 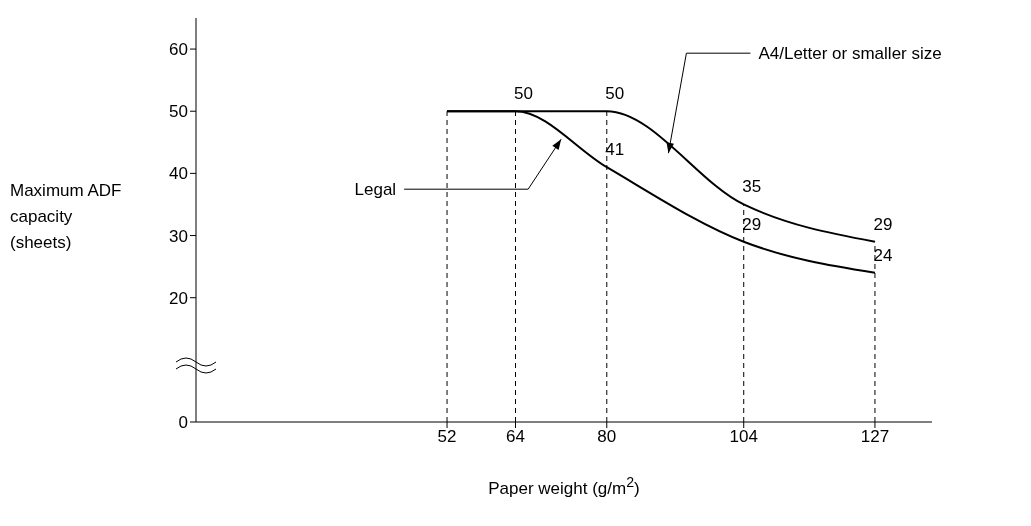 I want to click on x-axis-title: Paper weight (g/m$^{2}$), so click(x=564, y=486).